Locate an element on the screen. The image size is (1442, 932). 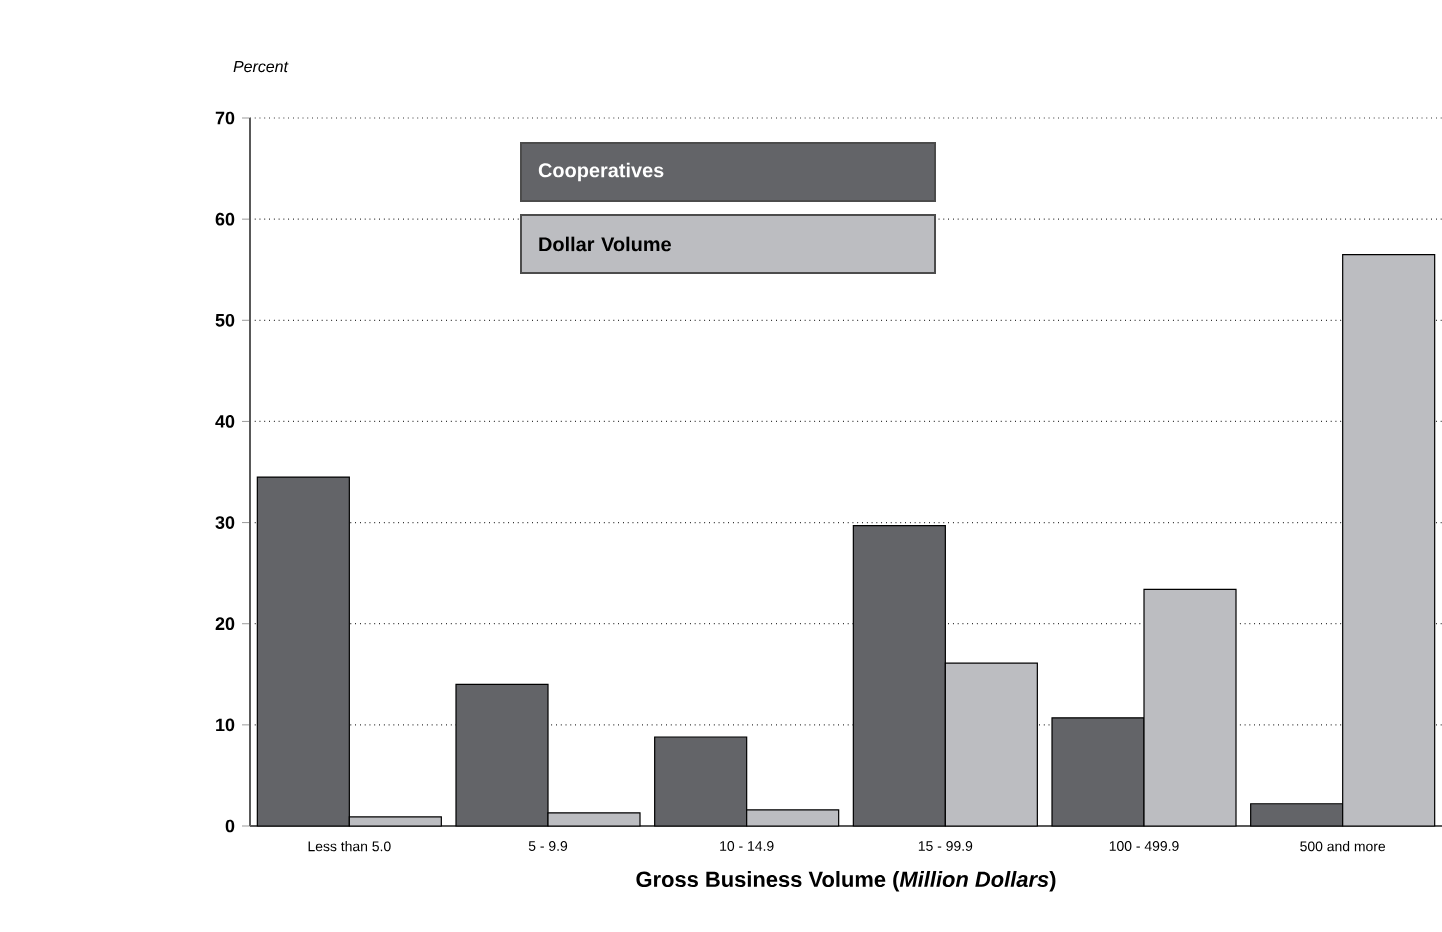
y-tick-label: 10 is located at coordinates (225, 725).